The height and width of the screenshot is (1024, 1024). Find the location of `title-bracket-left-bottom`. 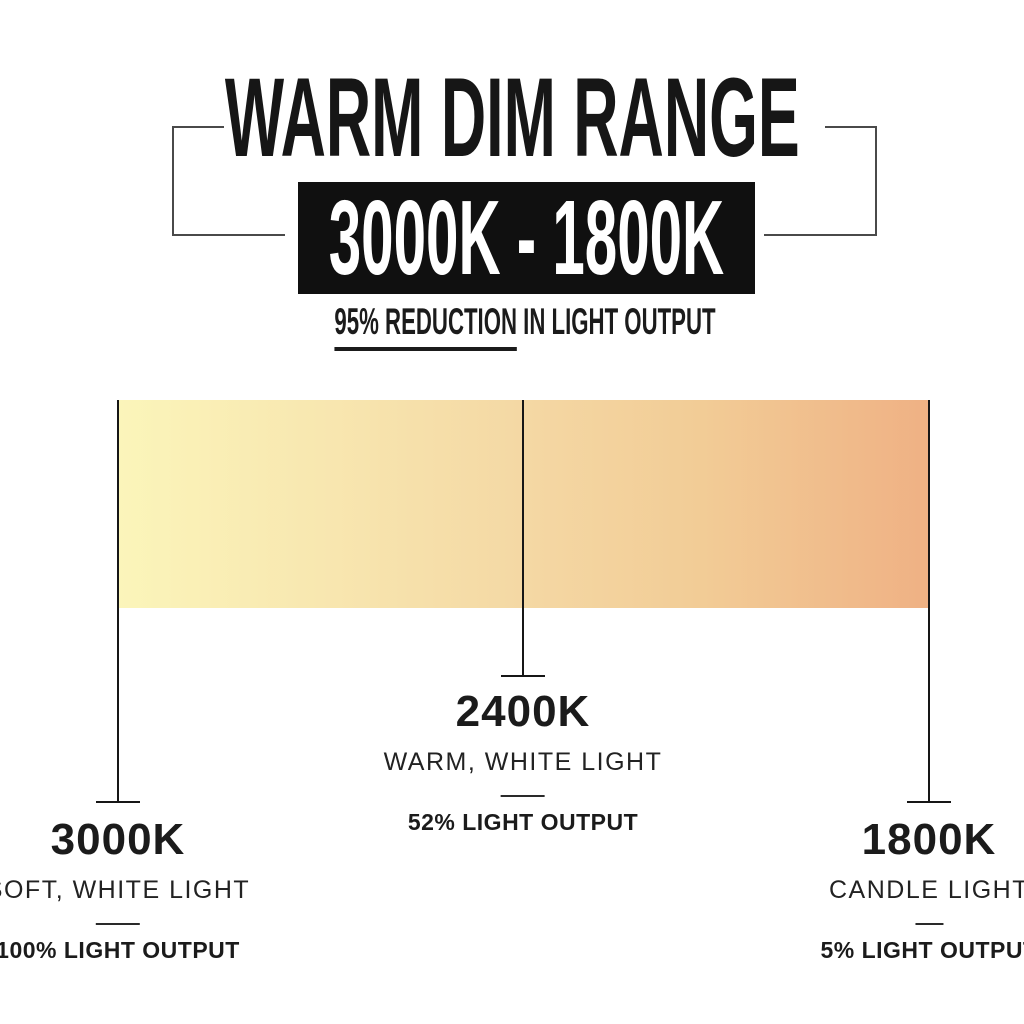

title-bracket-left-bottom is located at coordinates (228, 235).